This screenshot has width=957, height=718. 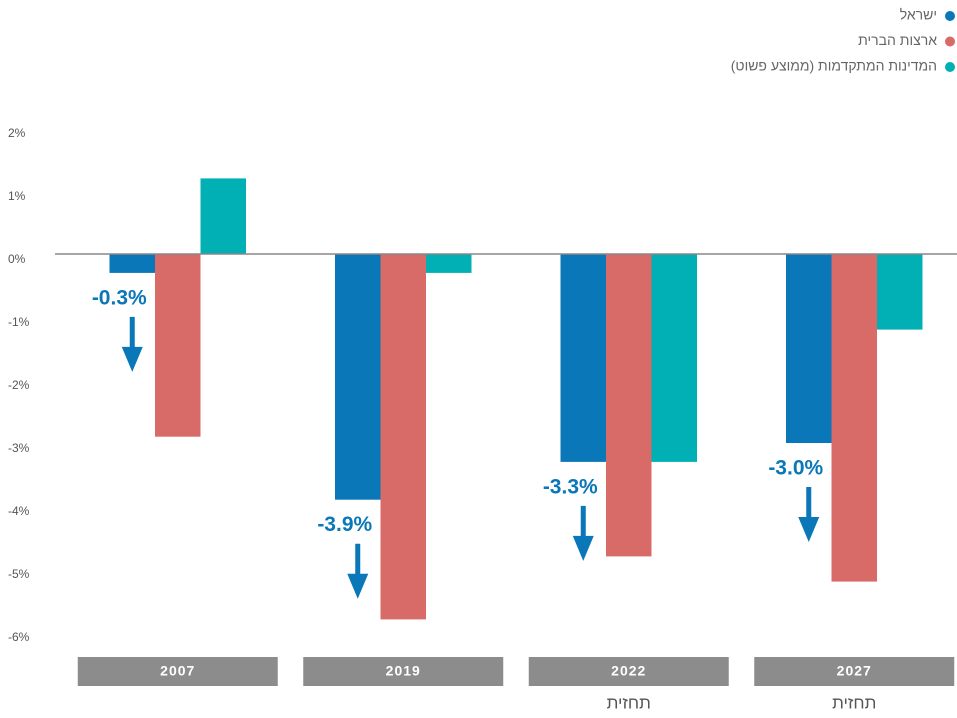 I want to click on data-label: -3.3%, so click(x=570, y=486).